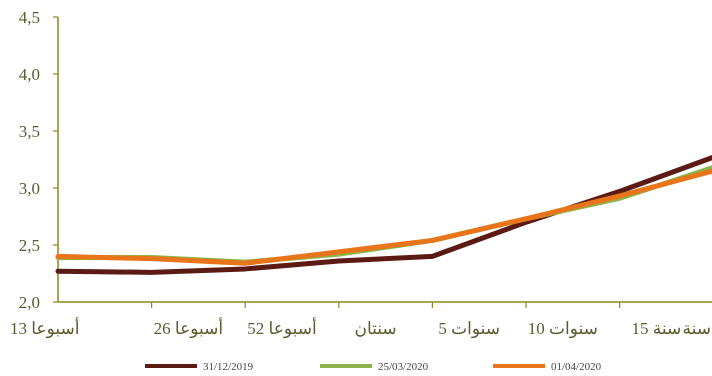  What do you see at coordinates (228, 367) in the screenshot?
I see `legend-label: 31/12/2019` at bounding box center [228, 367].